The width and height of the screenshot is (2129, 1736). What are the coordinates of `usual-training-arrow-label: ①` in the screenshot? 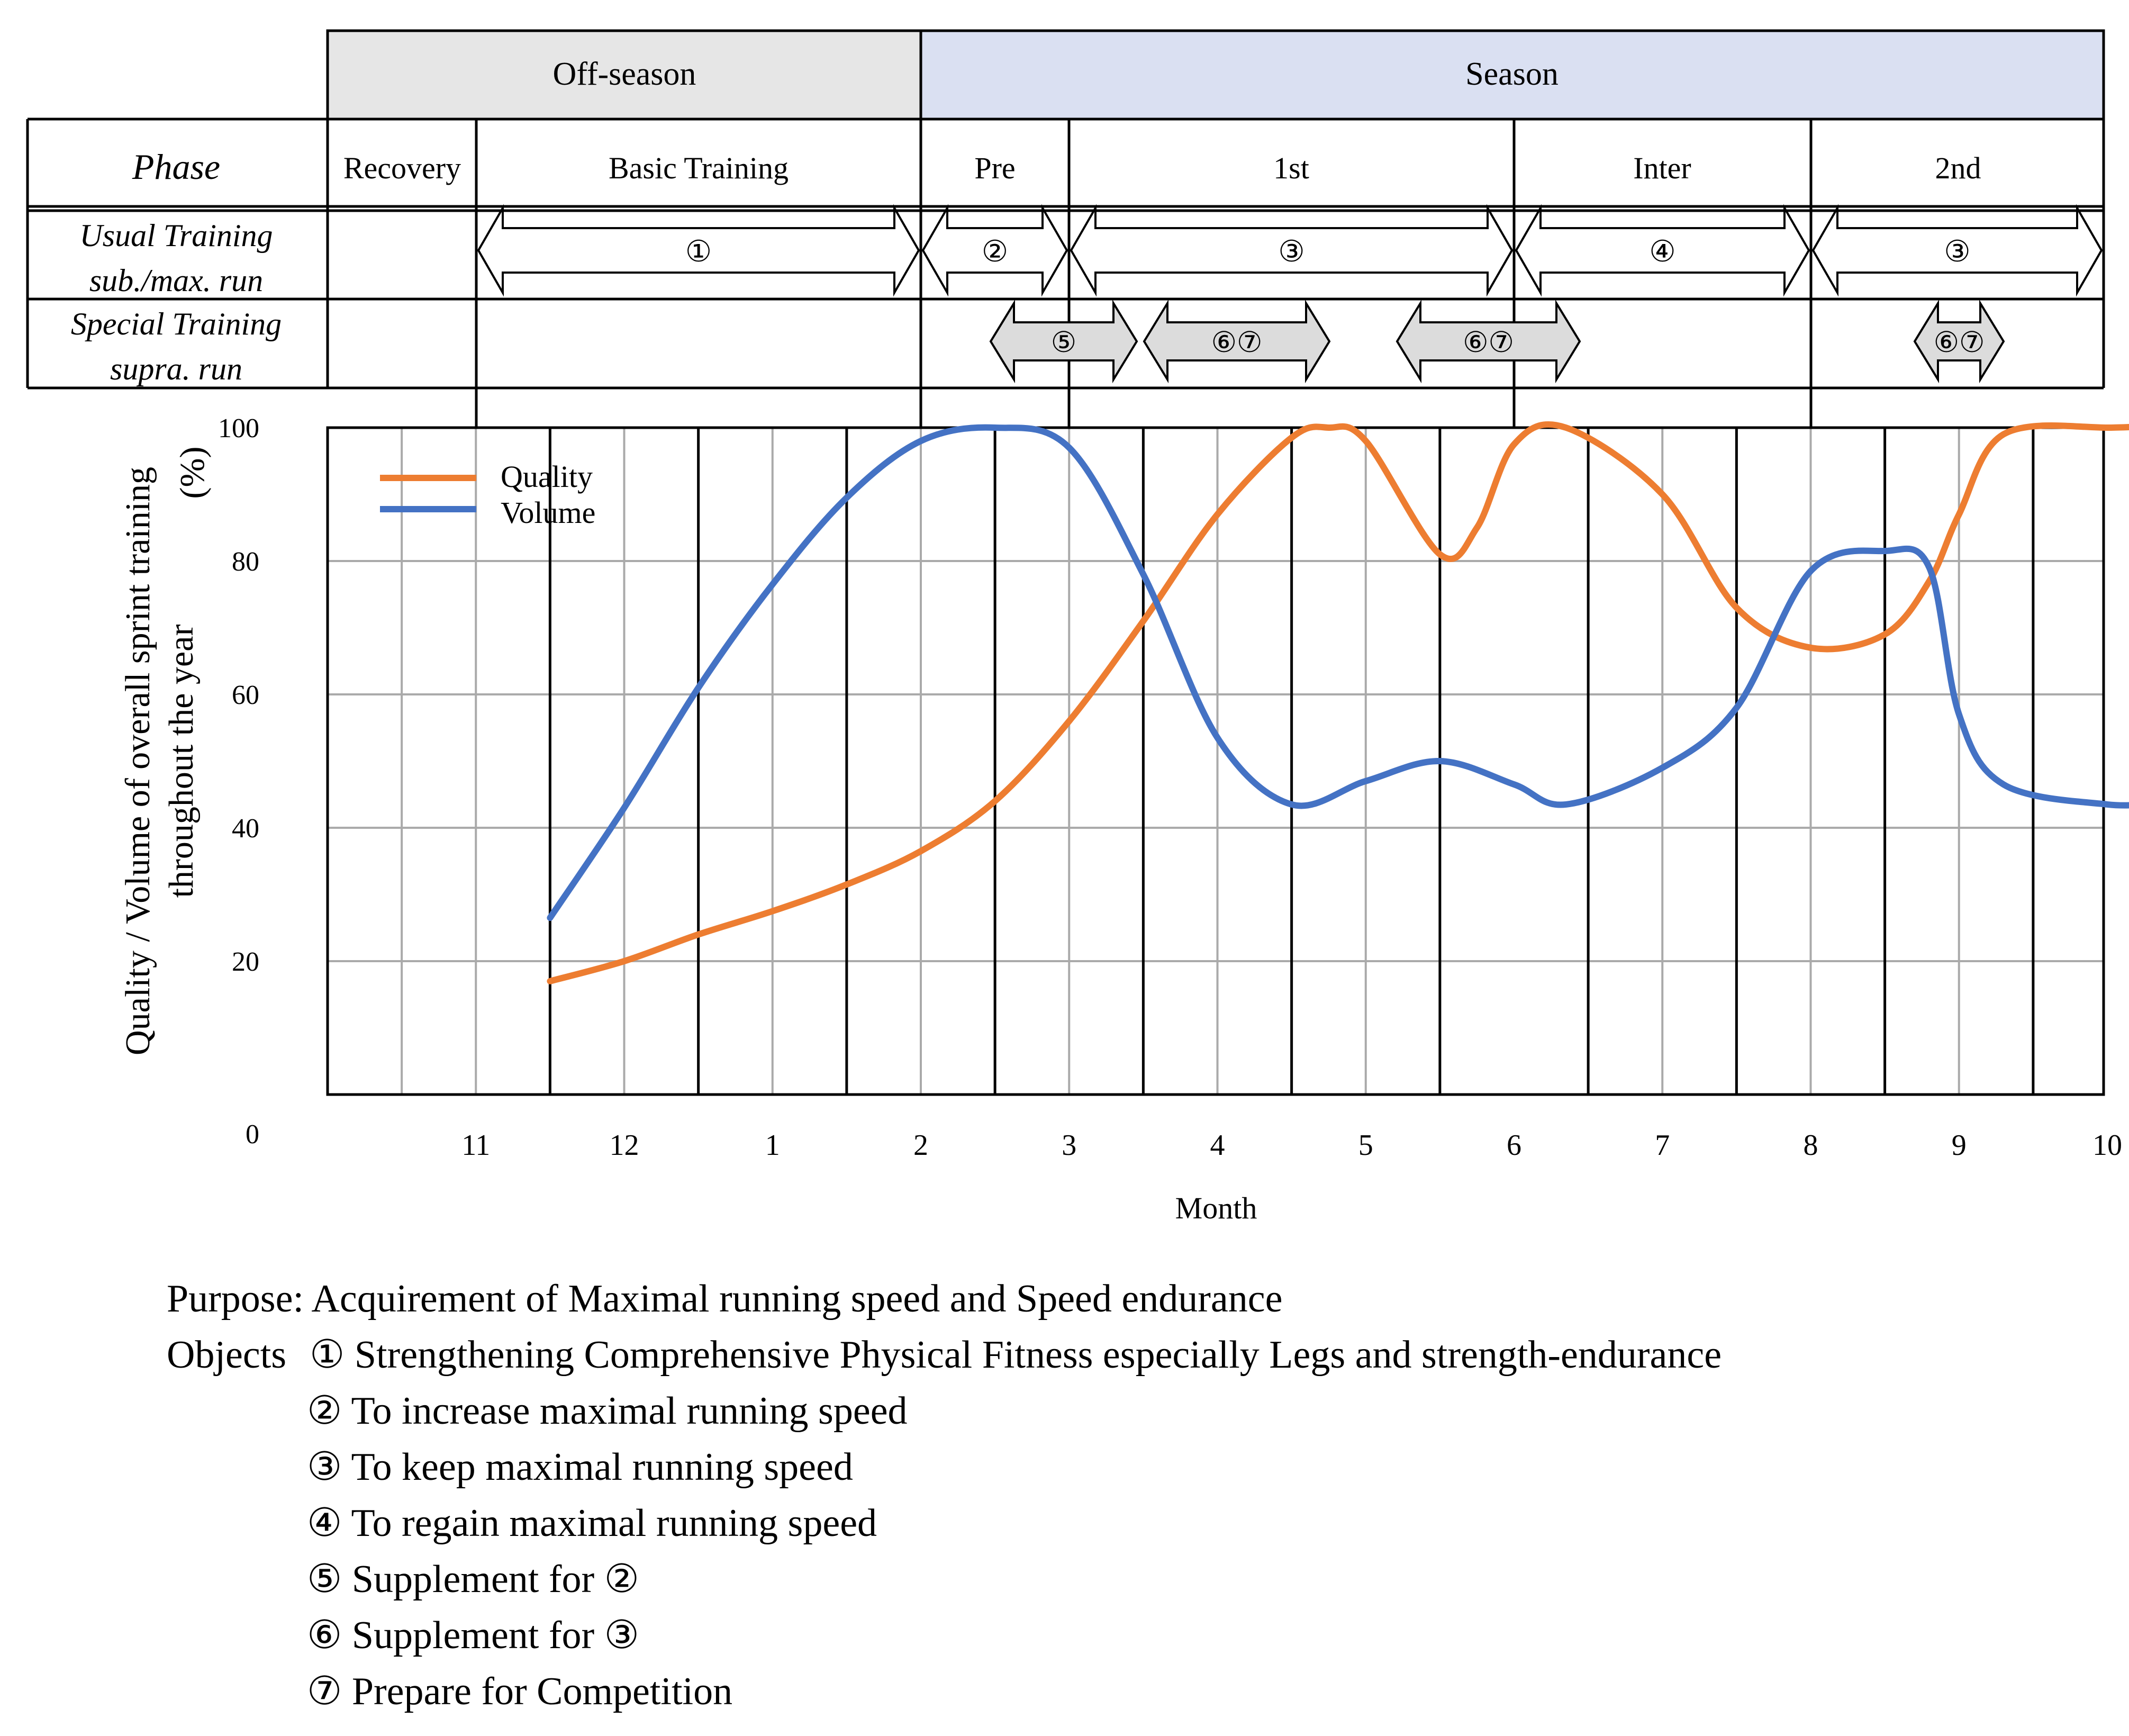 It's located at (699, 252).